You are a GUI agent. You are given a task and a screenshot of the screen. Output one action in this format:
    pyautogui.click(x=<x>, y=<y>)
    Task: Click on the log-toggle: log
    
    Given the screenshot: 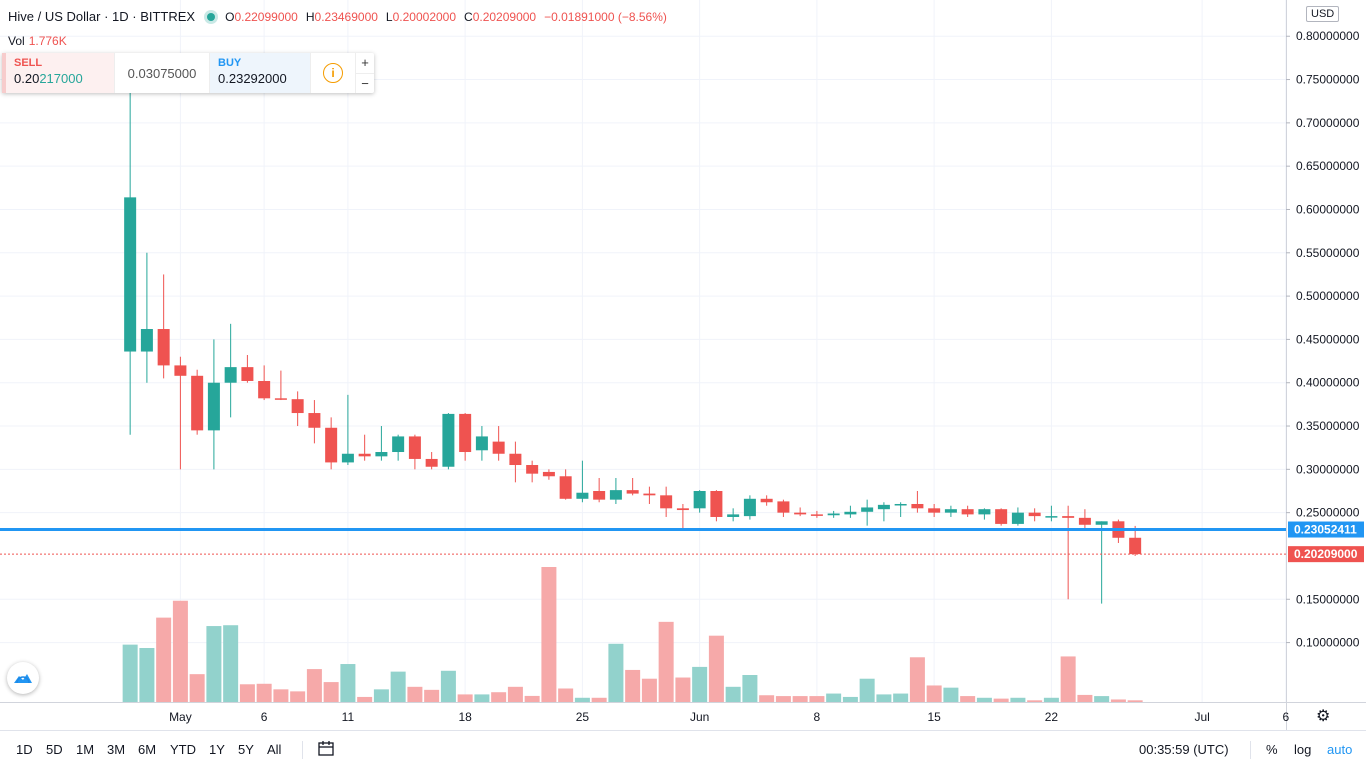 What is the action you would take?
    pyautogui.click(x=1303, y=749)
    